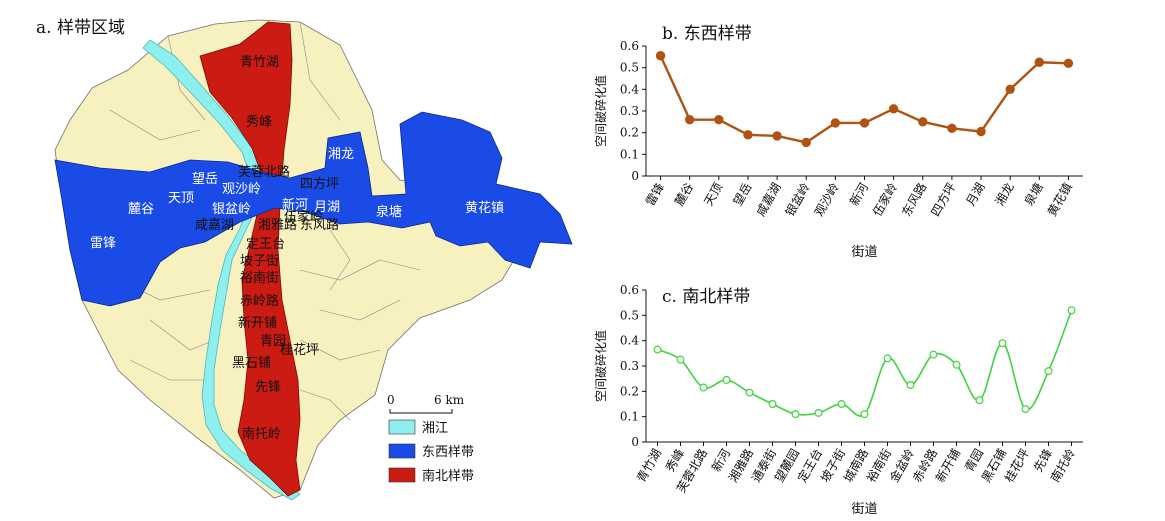  Describe the element at coordinates (277, 225) in the screenshot. I see `map-label-ns: 湘雅路` at that location.